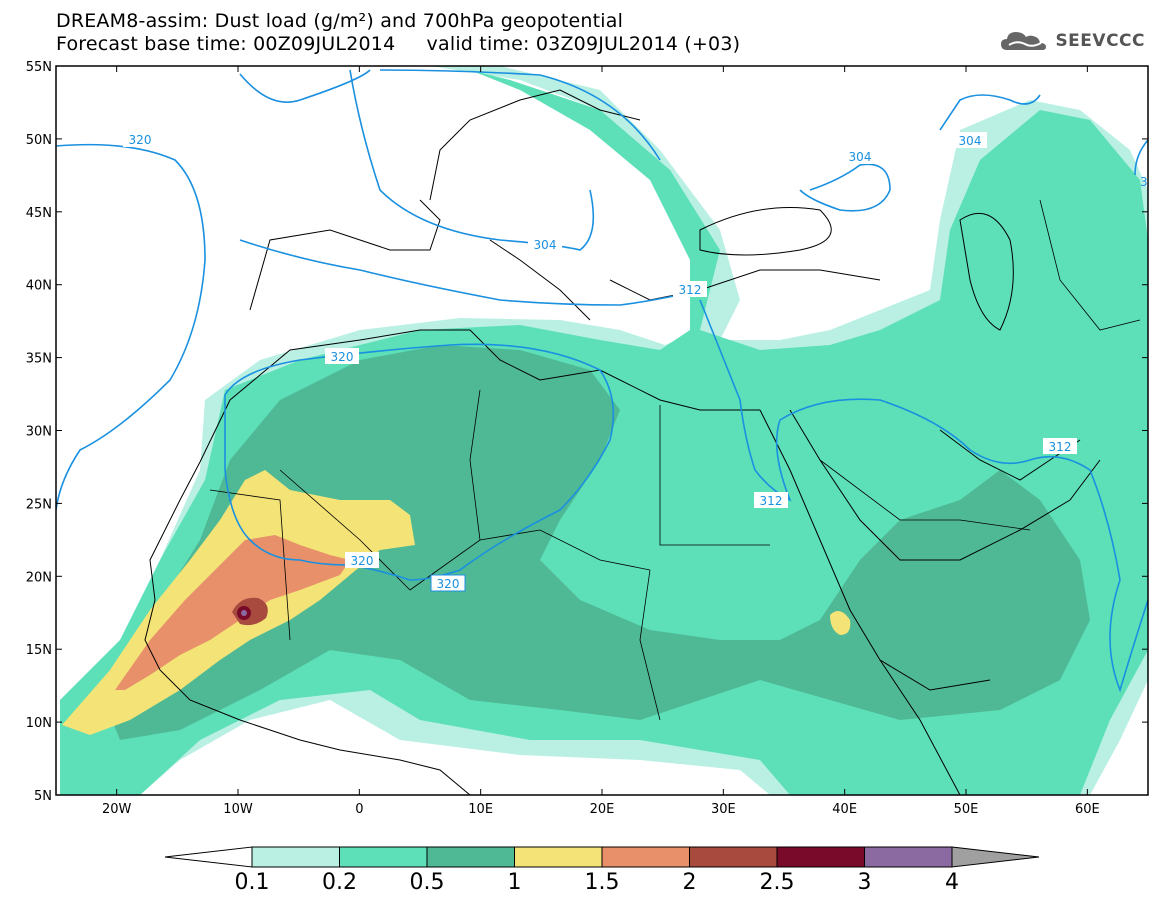 This screenshot has height=907, width=1165. What do you see at coordinates (39, 286) in the screenshot?
I see `lat-tick-label: 40N` at bounding box center [39, 286].